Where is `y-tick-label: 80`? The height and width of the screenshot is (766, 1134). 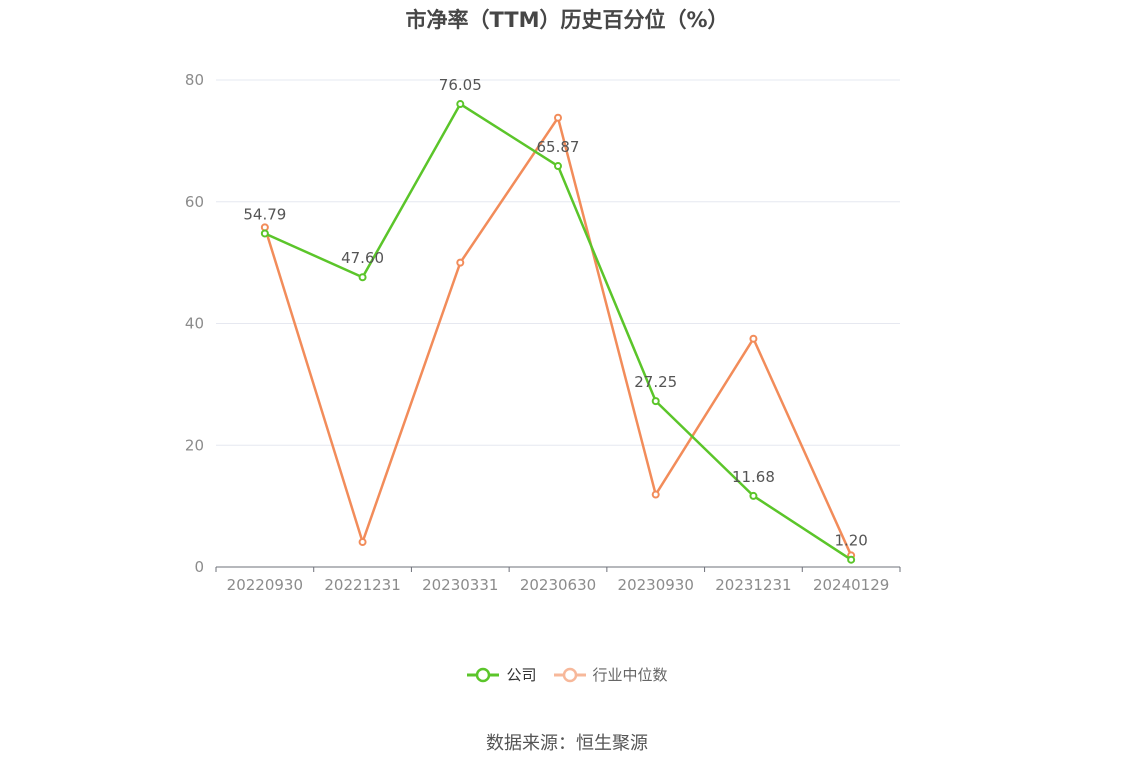 y-tick-label: 80 is located at coordinates (194, 80).